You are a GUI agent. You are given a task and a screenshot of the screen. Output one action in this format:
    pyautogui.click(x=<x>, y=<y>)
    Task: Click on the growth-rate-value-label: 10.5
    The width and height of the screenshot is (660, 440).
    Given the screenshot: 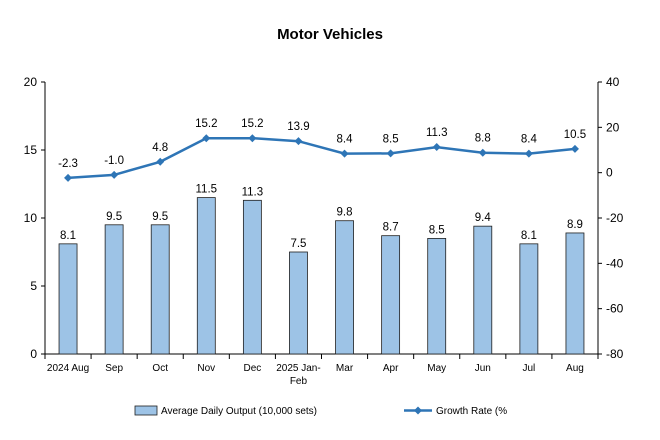 What is the action you would take?
    pyautogui.click(x=575, y=135)
    